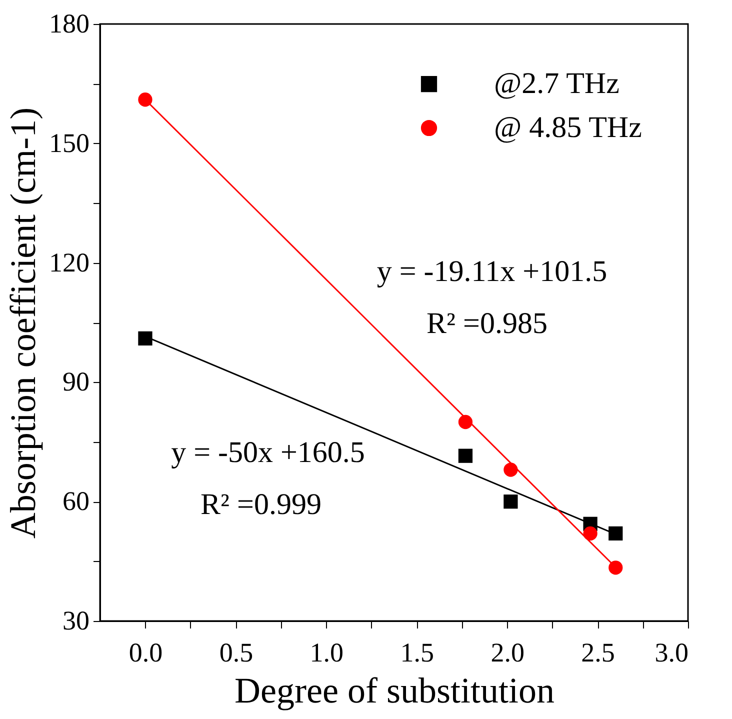 The height and width of the screenshot is (719, 732). Describe the element at coordinates (394, 690) in the screenshot. I see `x-axis-title: Degree of substitution` at that location.